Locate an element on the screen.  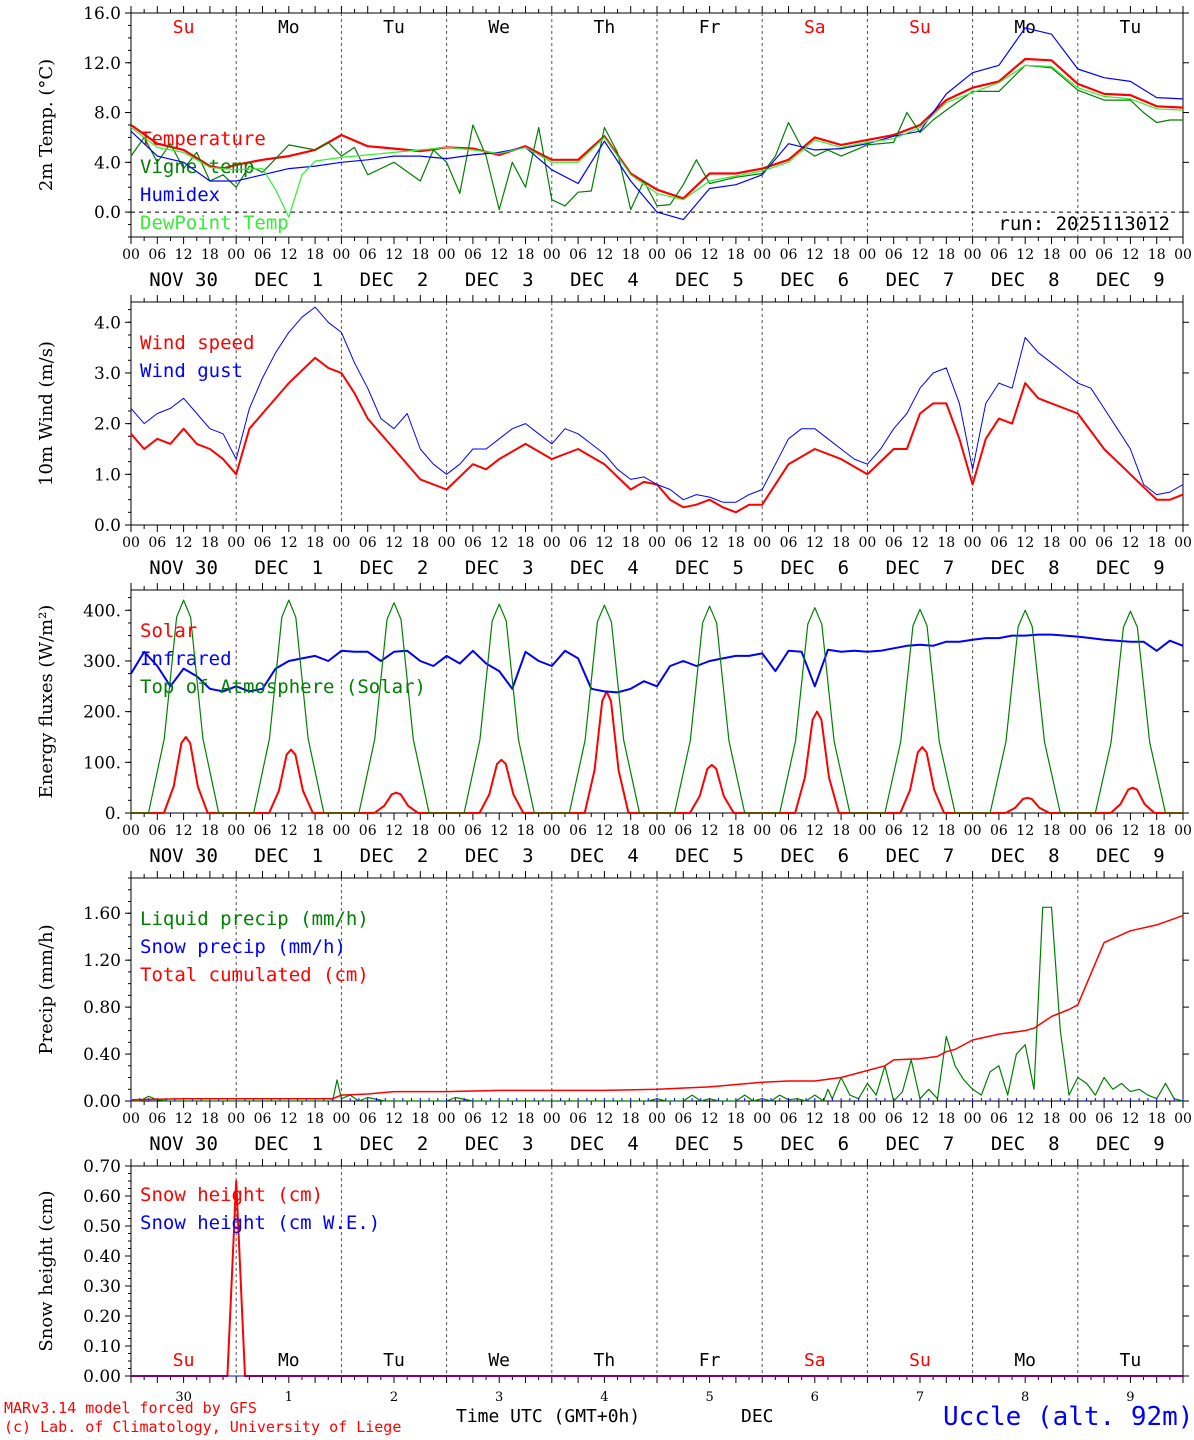
temperature-series-dewpoint-temp is located at coordinates (657, 141).